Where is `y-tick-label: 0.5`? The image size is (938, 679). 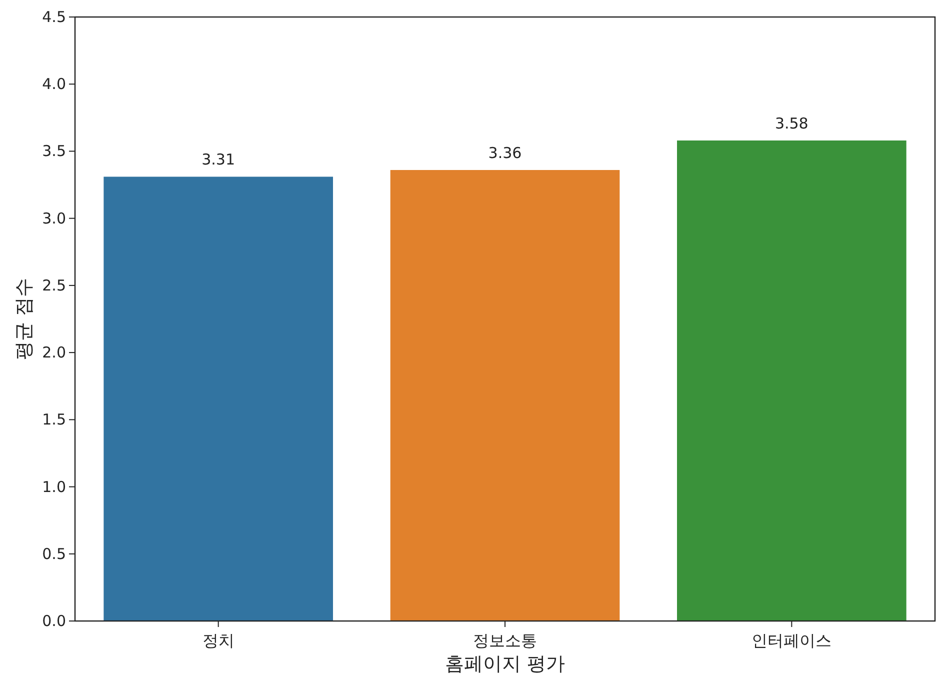 y-tick-label: 0.5 is located at coordinates (54, 553).